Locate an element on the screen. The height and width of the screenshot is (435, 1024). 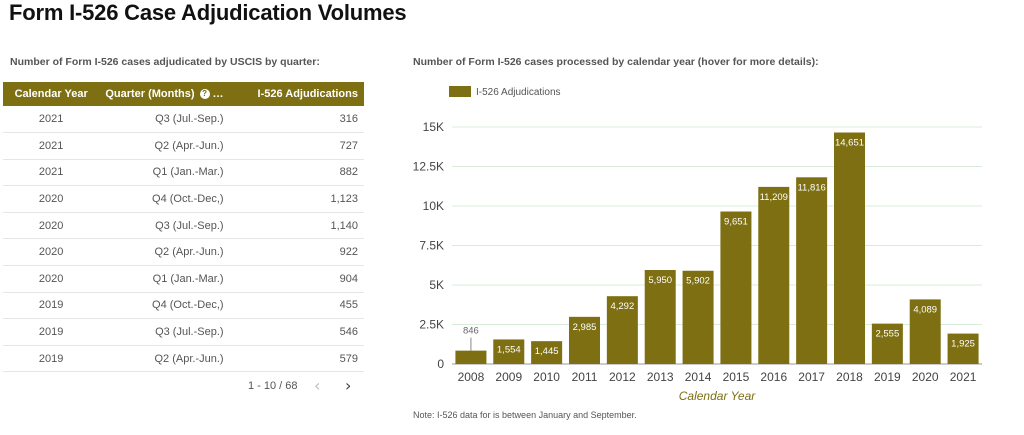
bar-2019 is located at coordinates (887, 343).